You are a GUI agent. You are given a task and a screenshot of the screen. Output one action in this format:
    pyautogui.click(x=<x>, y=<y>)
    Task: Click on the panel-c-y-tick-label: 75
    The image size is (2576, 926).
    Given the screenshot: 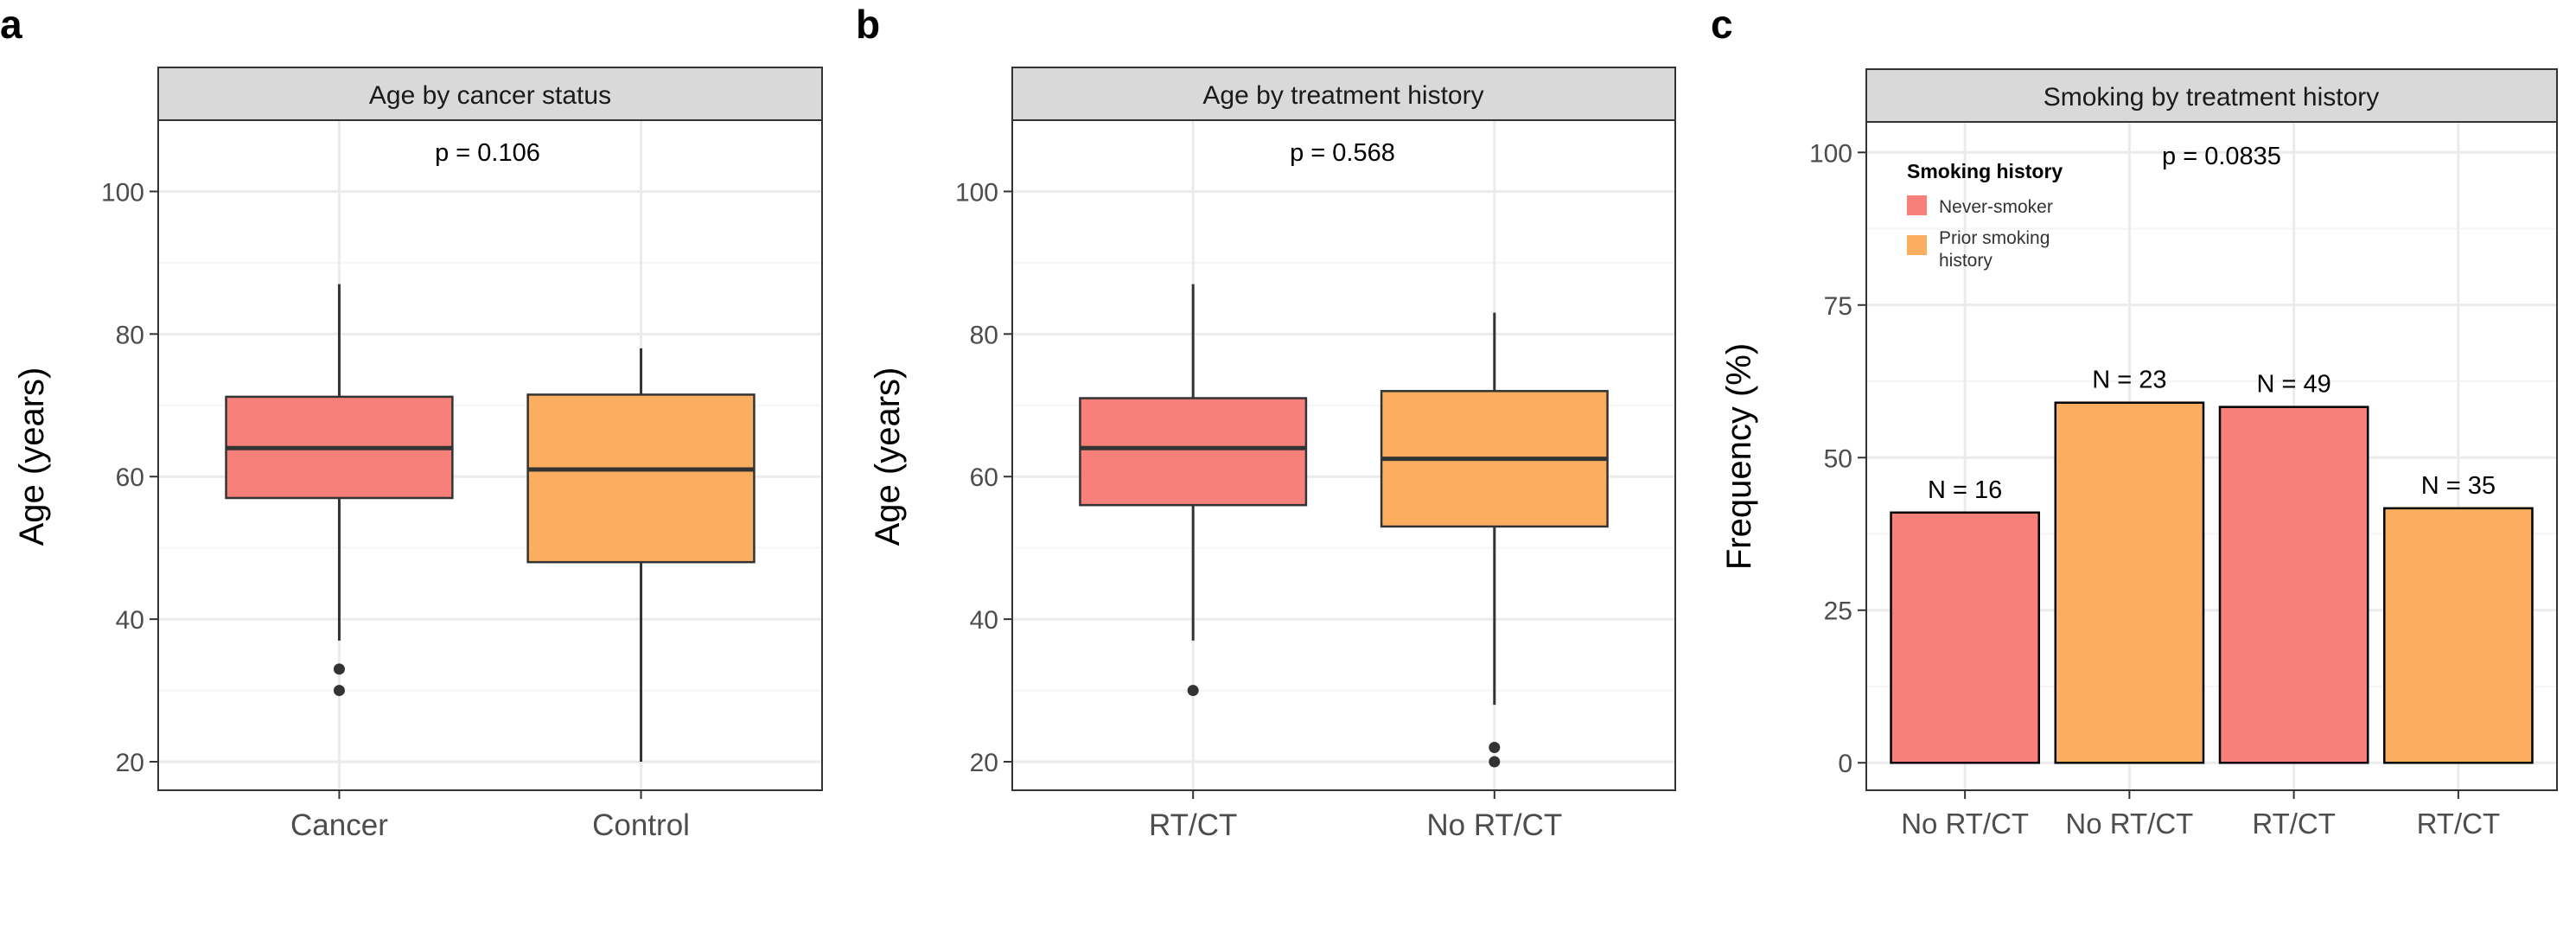 What is the action you would take?
    pyautogui.click(x=1838, y=307)
    